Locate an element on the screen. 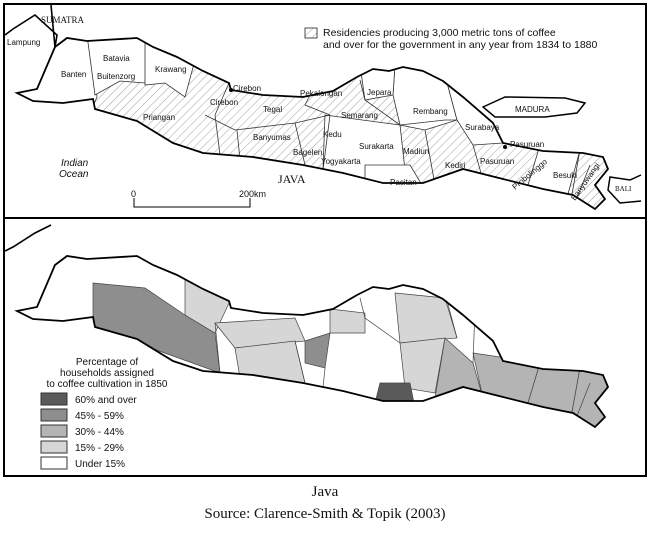  label-pekalongan: Pekalongan is located at coordinates (321, 93).